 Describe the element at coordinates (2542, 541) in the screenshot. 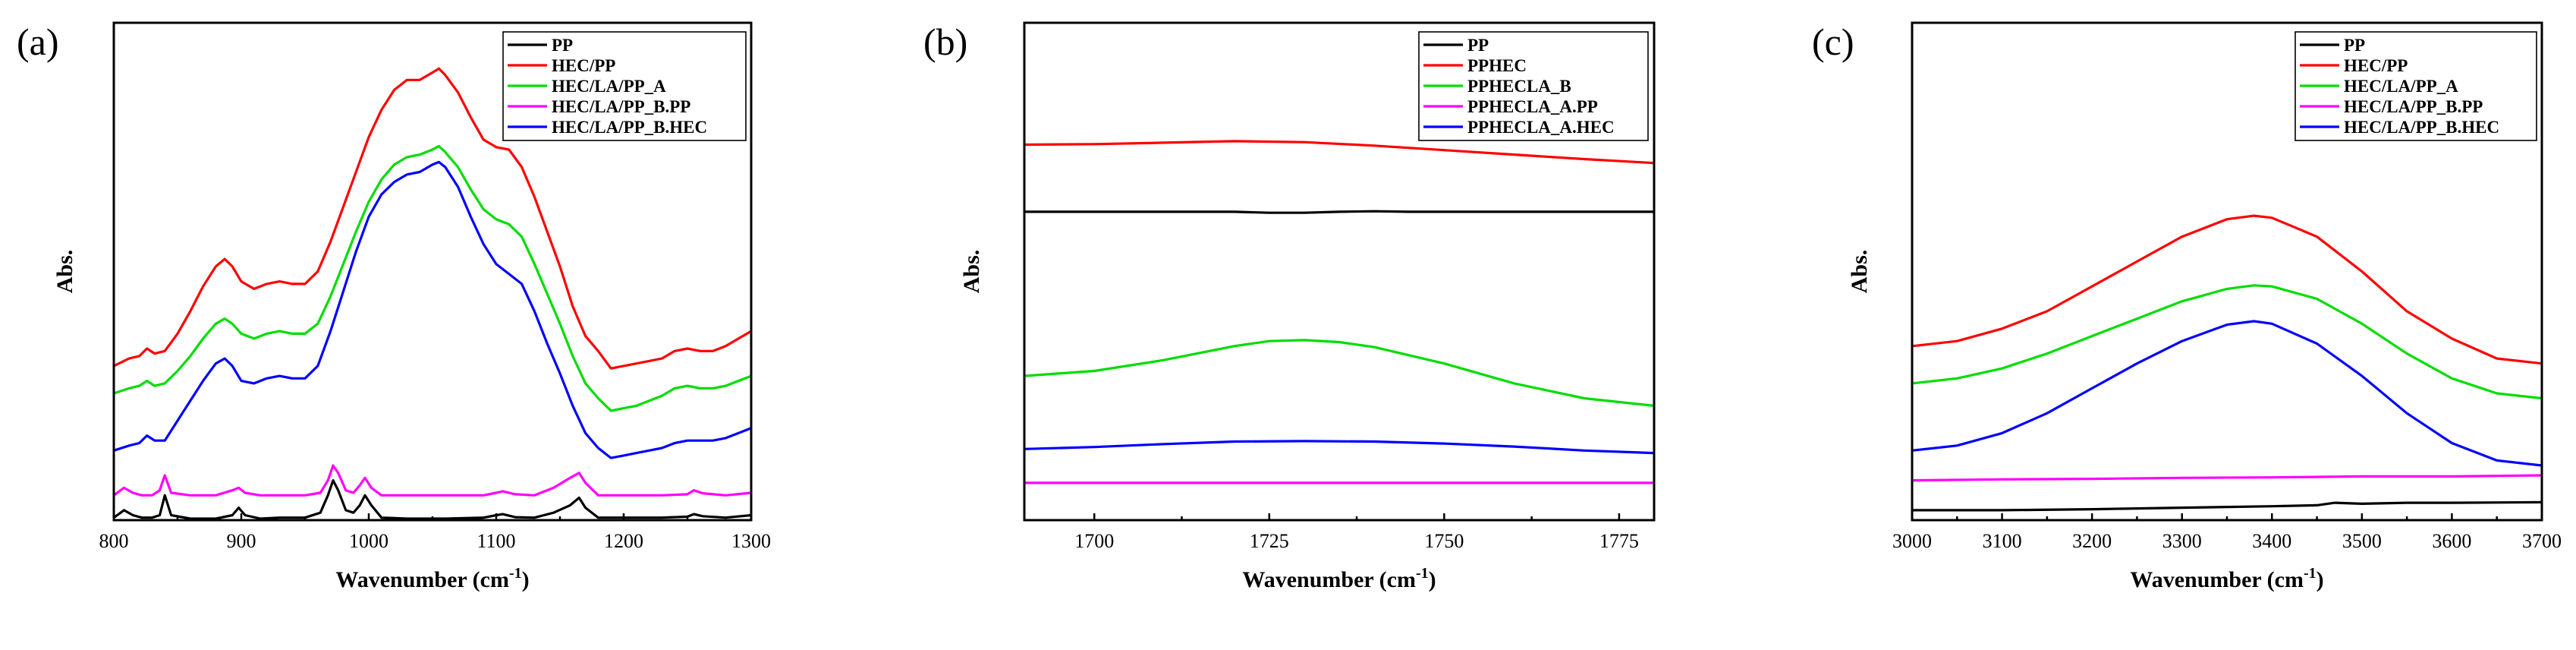

I see `x-tick-label: 3700` at that location.